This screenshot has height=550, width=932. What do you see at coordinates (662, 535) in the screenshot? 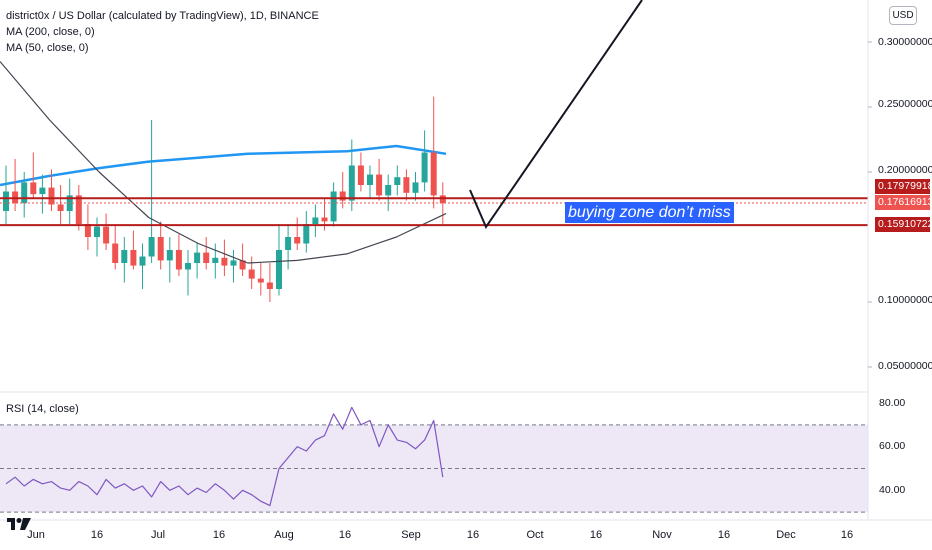
I see `time-tick: Nov` at bounding box center [662, 535].